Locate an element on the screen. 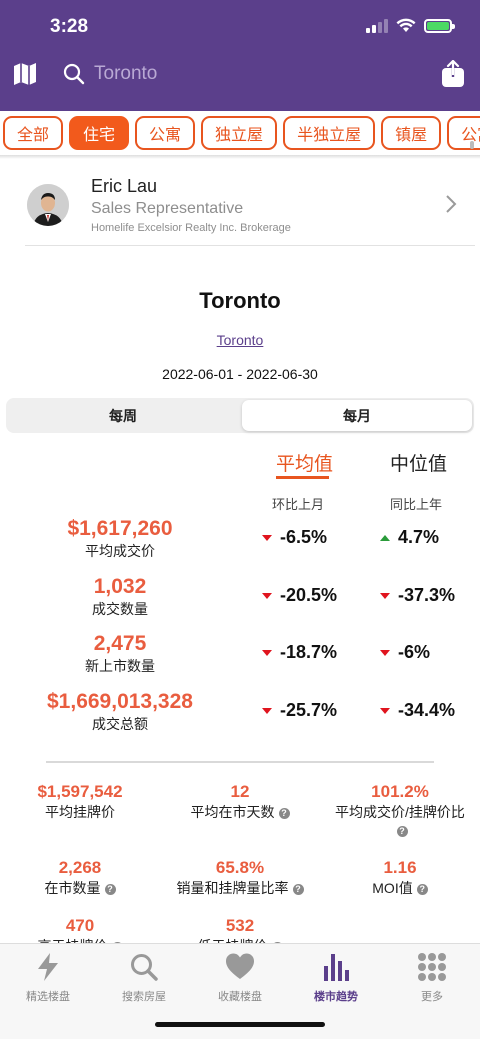 This screenshot has width=480, height=1039. chevron-right-icon is located at coordinates (451, 204).